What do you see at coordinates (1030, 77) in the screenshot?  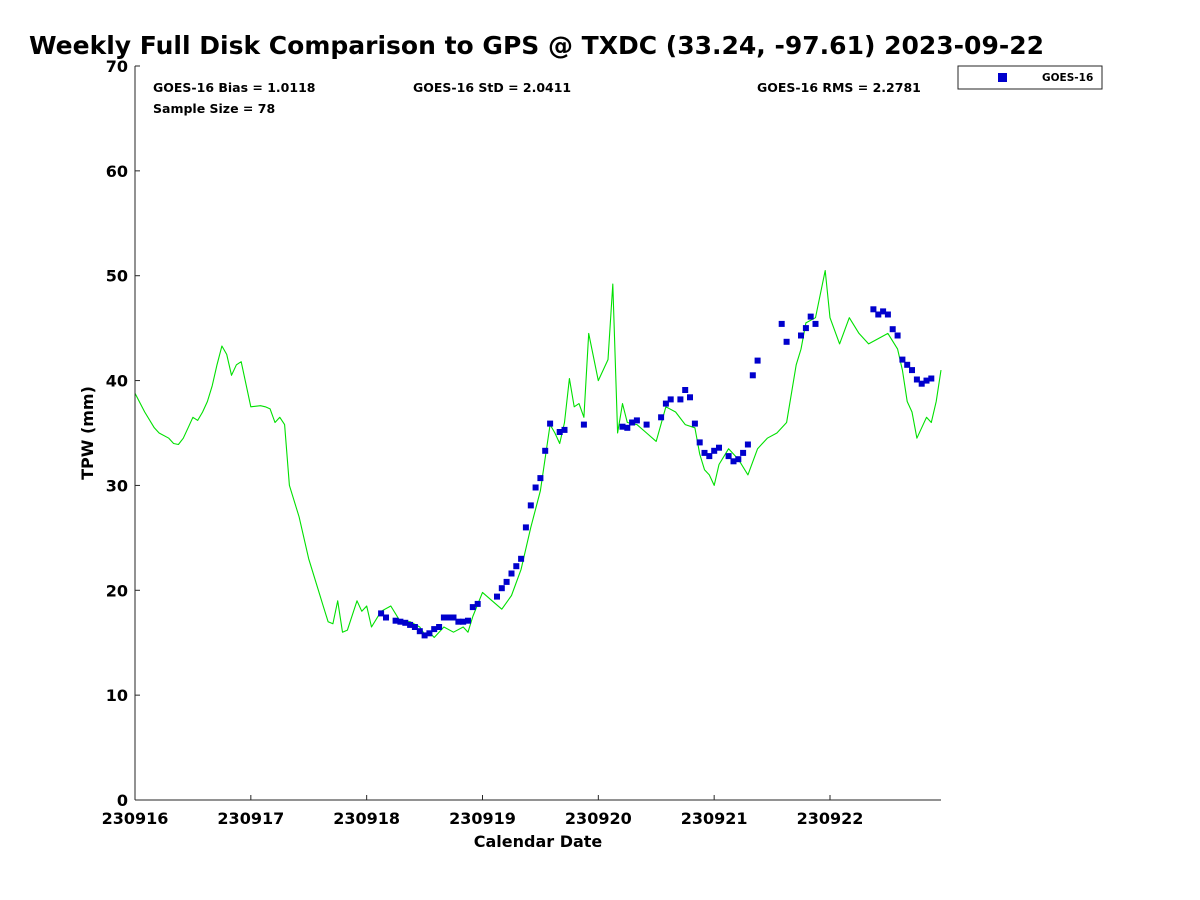 I see `legend-box` at bounding box center [1030, 77].